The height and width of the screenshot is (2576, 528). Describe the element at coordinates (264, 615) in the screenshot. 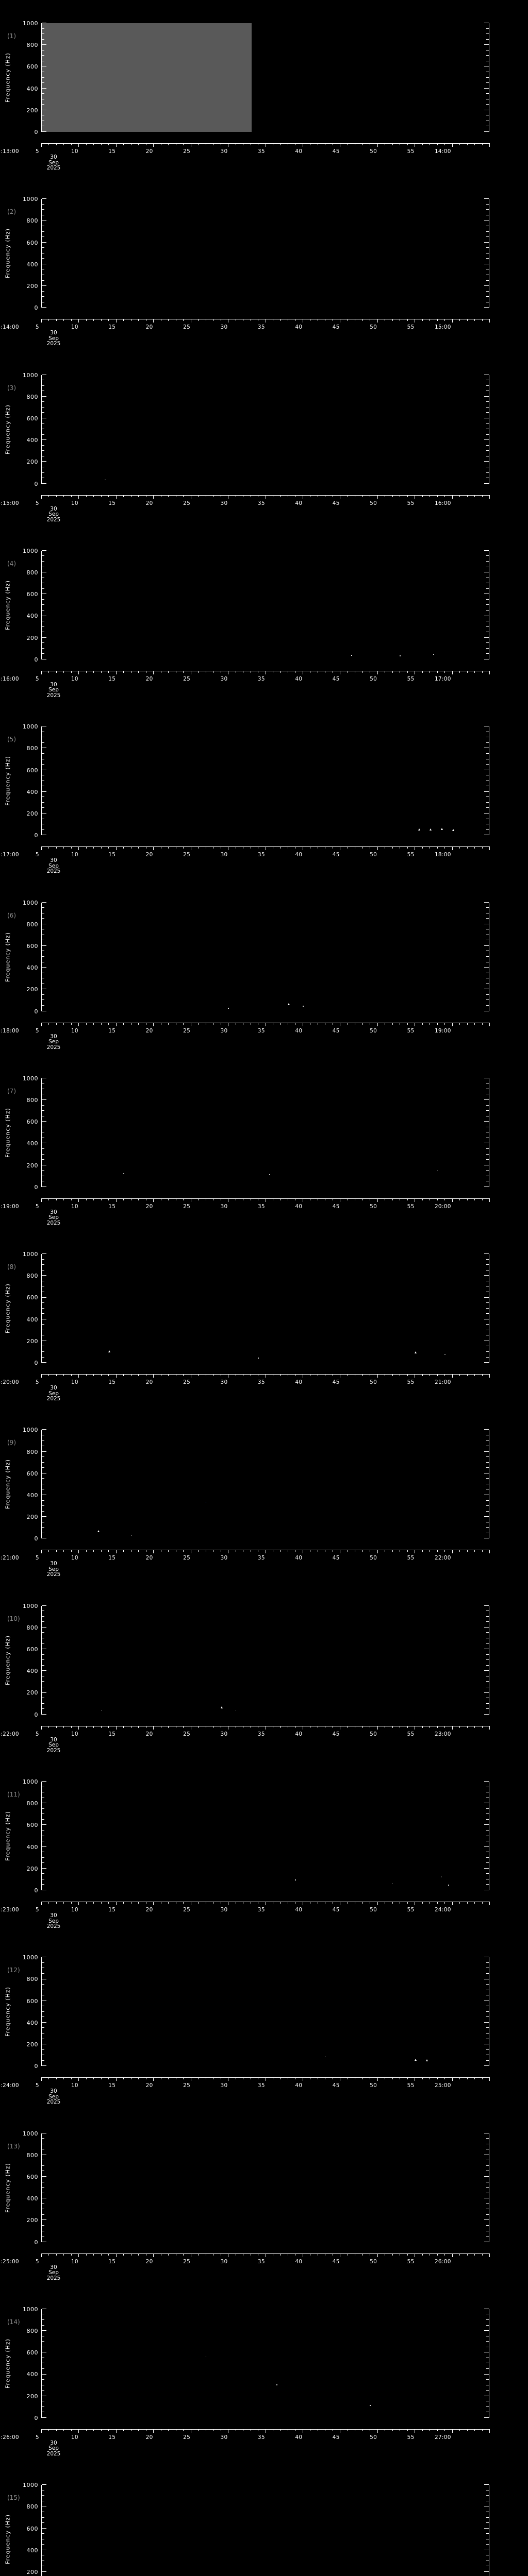

I see `panel-4: 0 200 400 600 800 1000 Frequency (Hz) (4)` at that location.